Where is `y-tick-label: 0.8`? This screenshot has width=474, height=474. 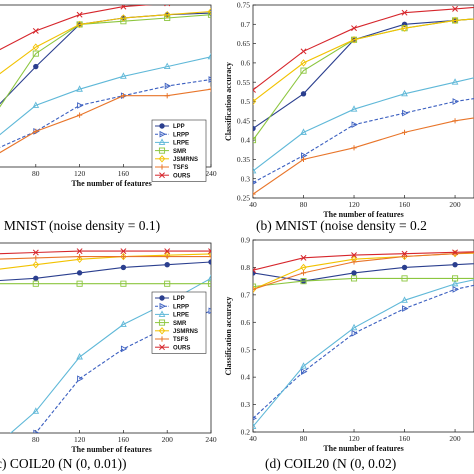
y-tick-label: 0.8 is located at coordinates (246, 267).